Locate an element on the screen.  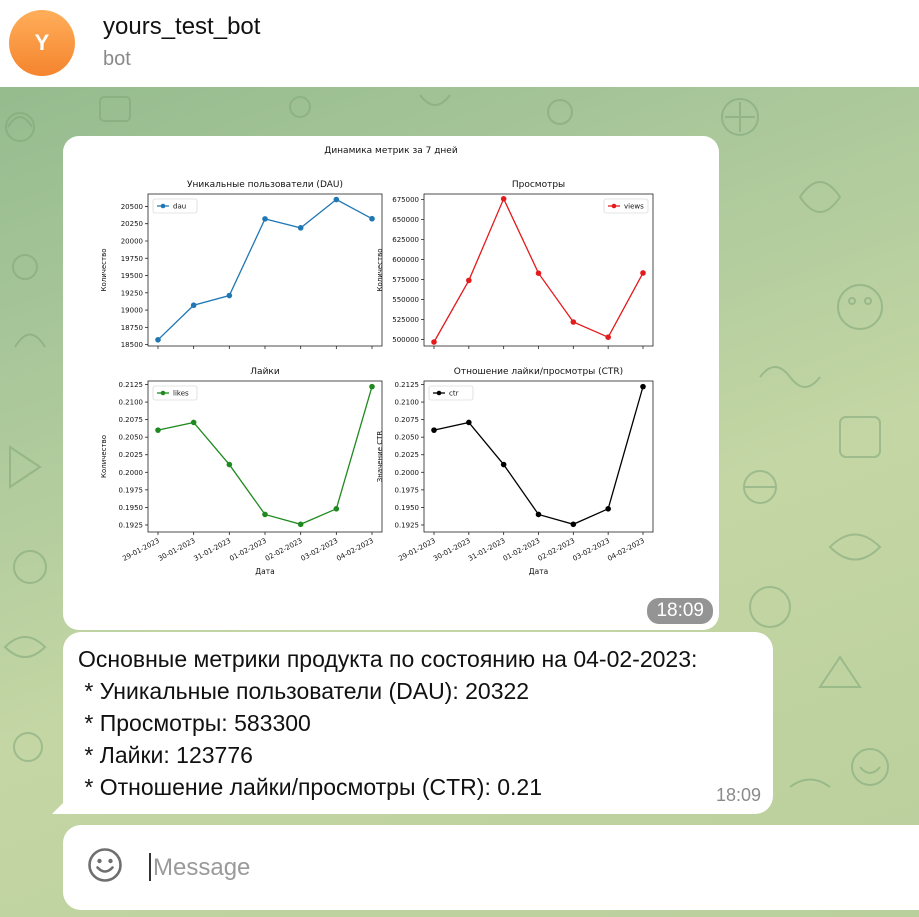
avatar: Y is located at coordinates (42, 43).